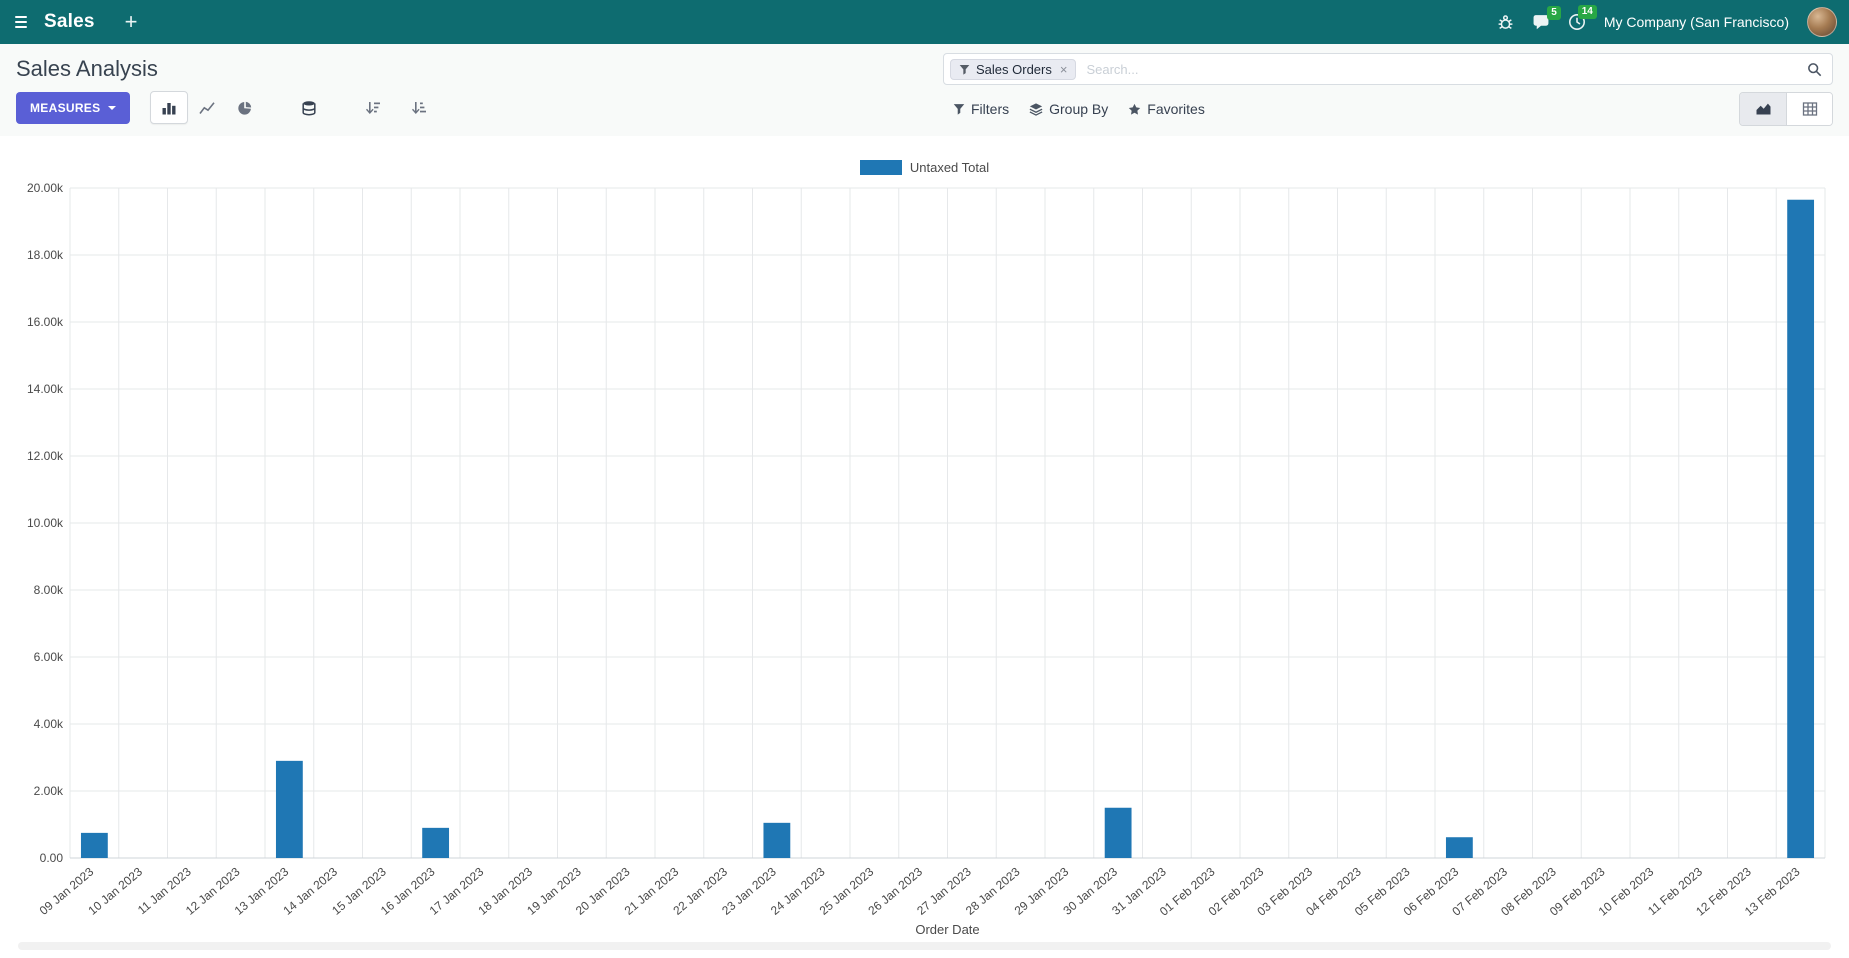 The image size is (1849, 958). Describe the element at coordinates (49, 791) in the screenshot. I see `y-tick-label: 2.00k` at that location.